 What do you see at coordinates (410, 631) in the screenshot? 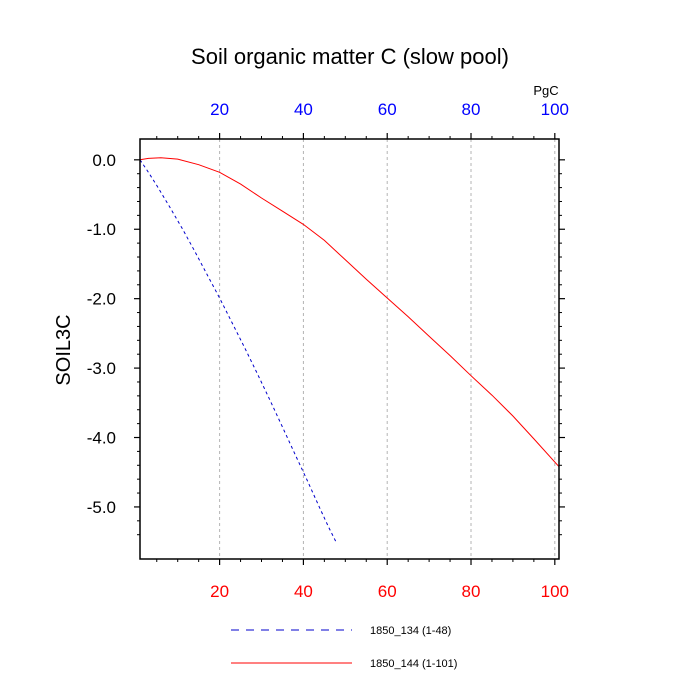
I see `legend-label: 1850_134 (1-48)` at bounding box center [410, 631].